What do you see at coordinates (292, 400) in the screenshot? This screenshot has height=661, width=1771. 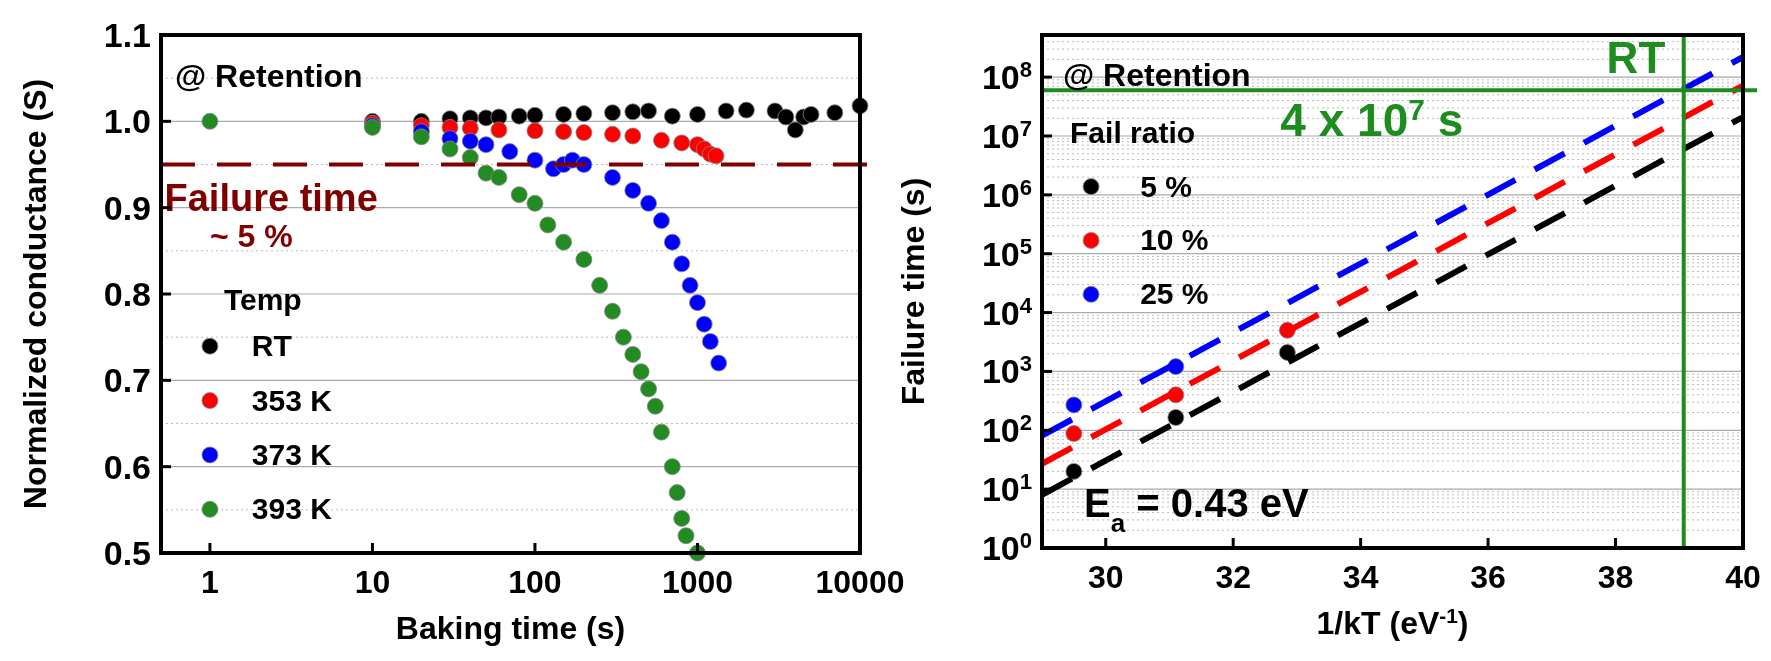 I see `legend-label: 353 K` at bounding box center [292, 400].